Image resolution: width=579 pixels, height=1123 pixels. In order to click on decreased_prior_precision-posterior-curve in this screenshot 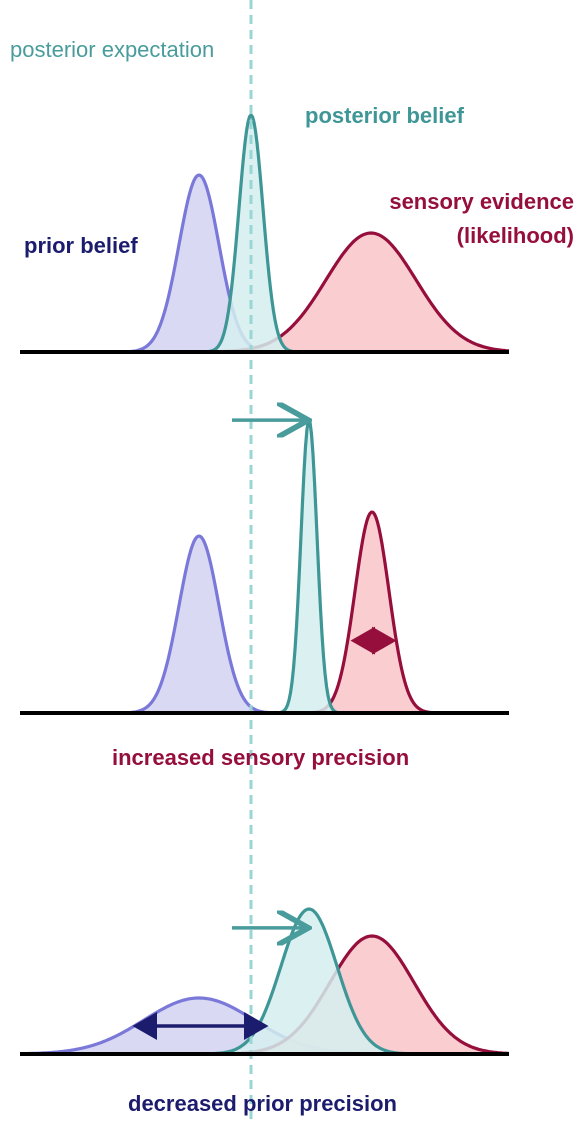, I will do `click(308, 981)`.